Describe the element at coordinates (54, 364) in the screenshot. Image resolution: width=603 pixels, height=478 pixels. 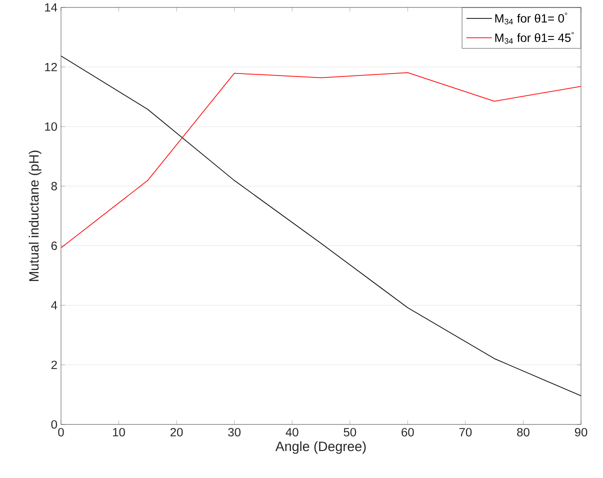
I see `y-tick-label: 2` at that location.